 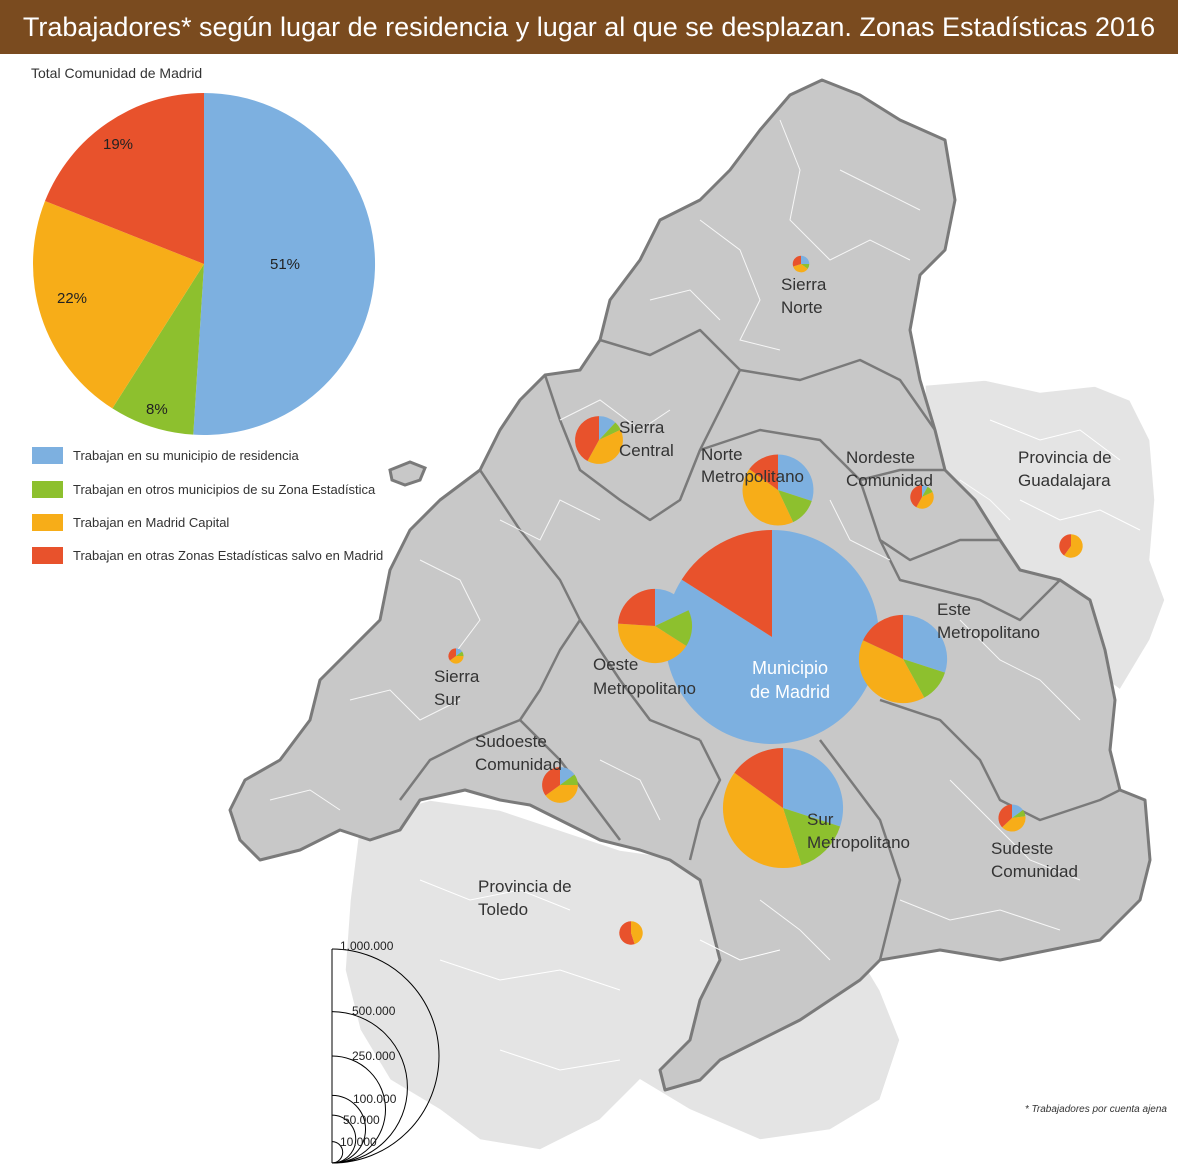 I want to click on label-toledo-1: Provincia de, so click(x=525, y=886).